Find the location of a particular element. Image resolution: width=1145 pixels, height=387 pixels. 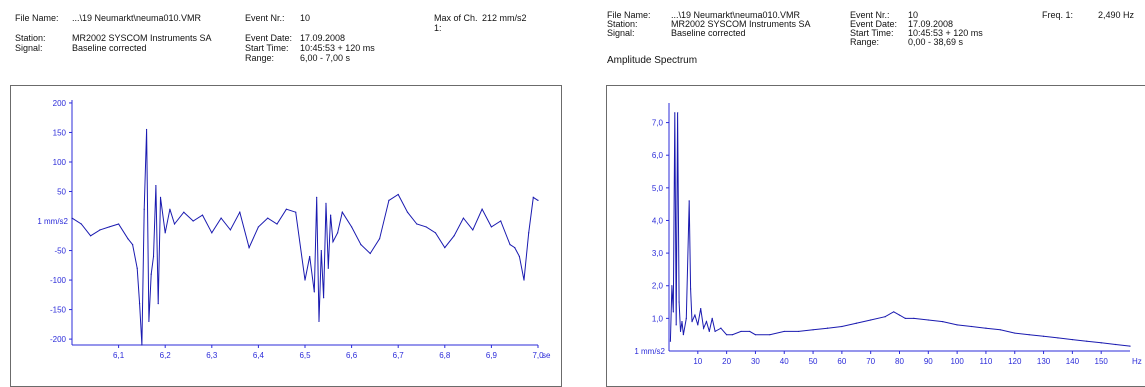

range-value: 0,00 - 38,69 s is located at coordinates (936, 42).